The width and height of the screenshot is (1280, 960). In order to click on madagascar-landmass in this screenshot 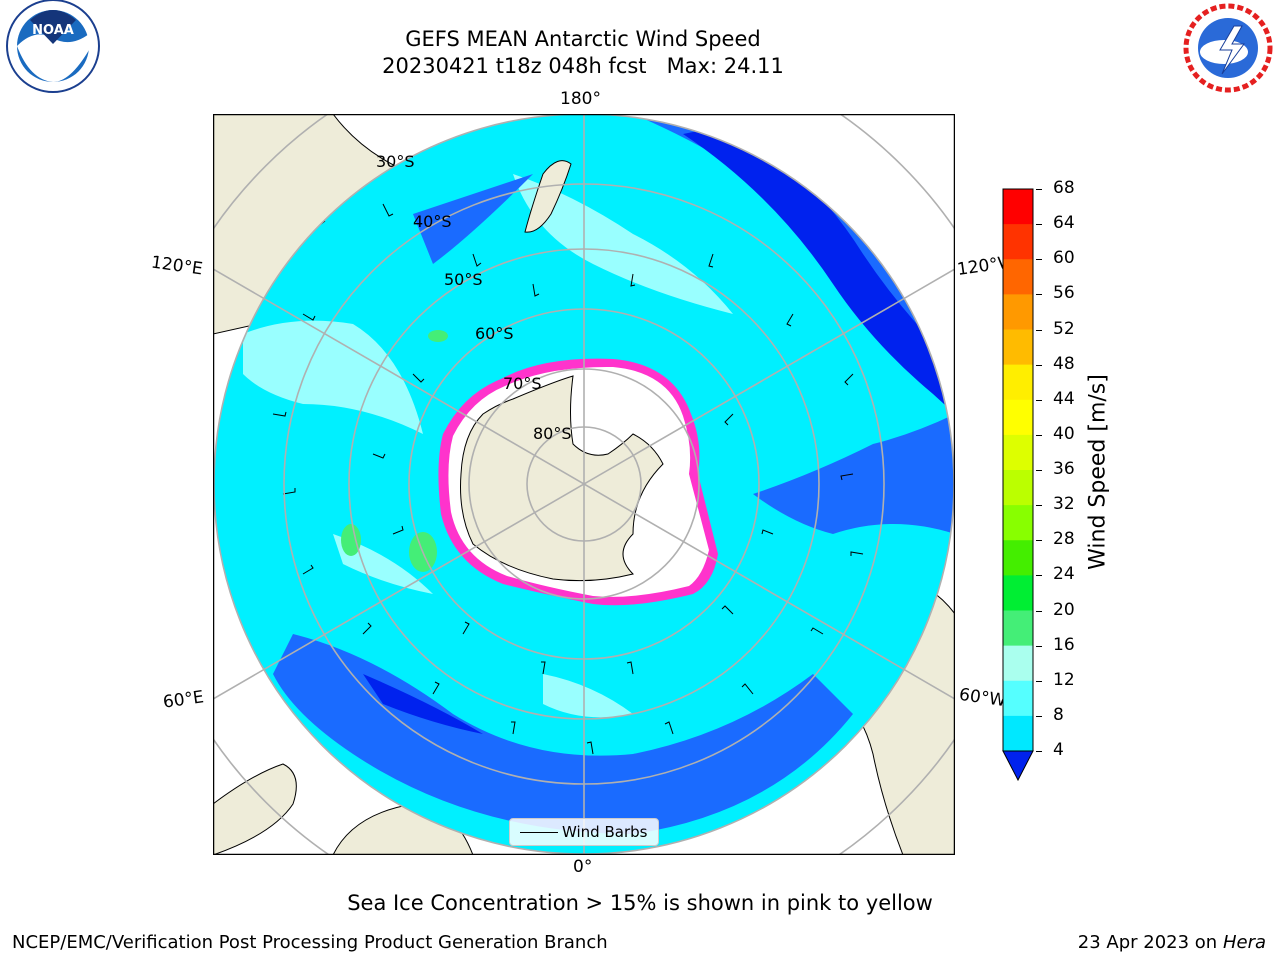, I will do `click(255, 809)`.